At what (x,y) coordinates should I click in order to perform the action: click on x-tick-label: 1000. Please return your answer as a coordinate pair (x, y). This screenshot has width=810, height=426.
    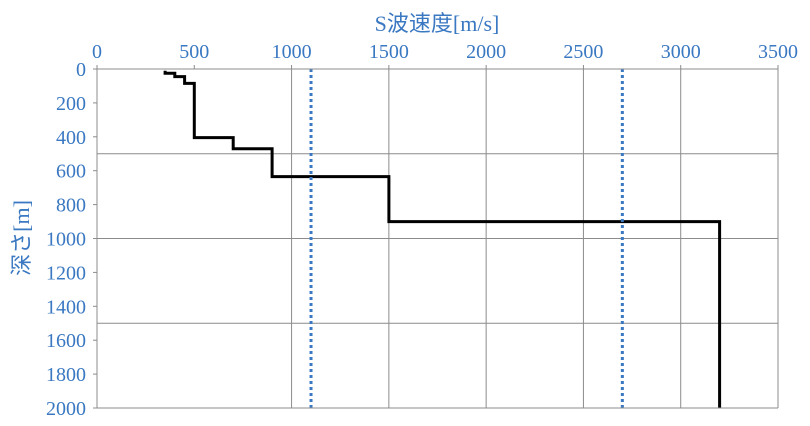
    Looking at the image, I should click on (292, 52).